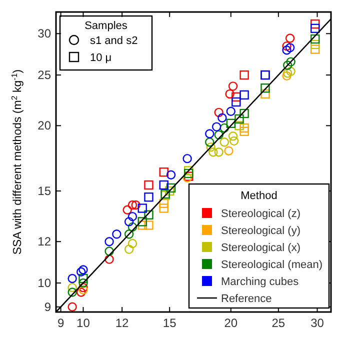 This screenshot has width=343, height=342. What do you see at coordinates (169, 323) in the screenshot?
I see `x-tick-label: 15` at bounding box center [169, 323].